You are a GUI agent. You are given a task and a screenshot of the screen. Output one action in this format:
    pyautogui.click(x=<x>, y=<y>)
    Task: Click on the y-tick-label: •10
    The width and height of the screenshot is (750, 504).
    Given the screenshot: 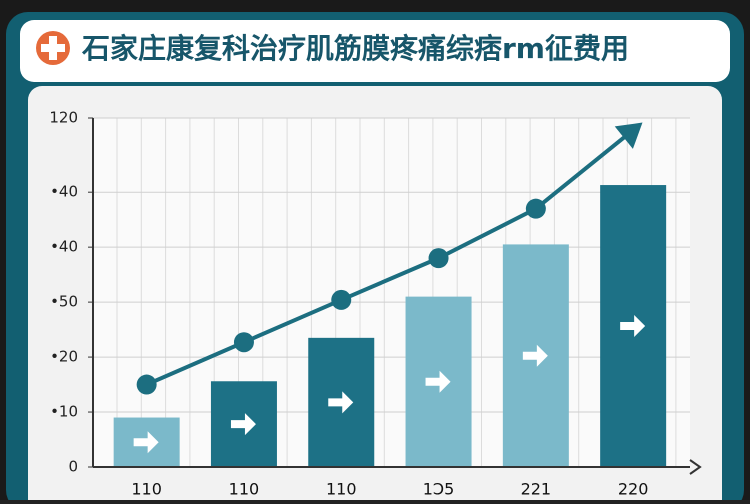 What is the action you would take?
    pyautogui.click(x=64, y=412)
    